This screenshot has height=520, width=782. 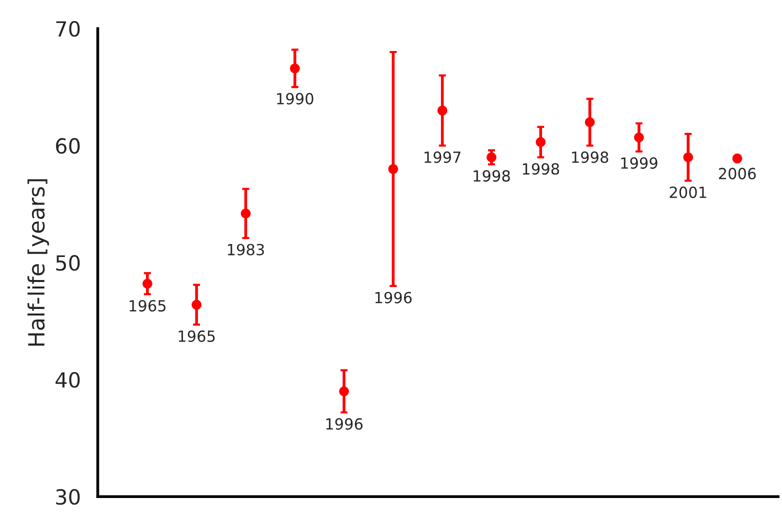 What do you see at coordinates (68, 263) in the screenshot?
I see `y-tick-label: 50` at bounding box center [68, 263].